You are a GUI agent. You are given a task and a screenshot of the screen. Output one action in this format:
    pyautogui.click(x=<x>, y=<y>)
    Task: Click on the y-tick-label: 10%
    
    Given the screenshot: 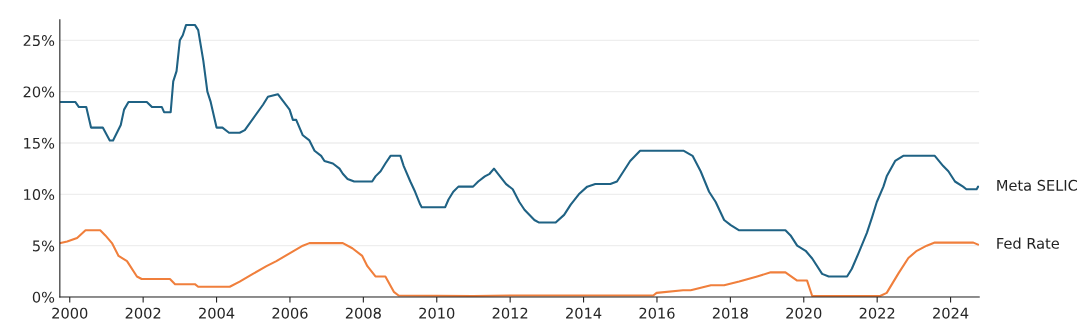 What is the action you would take?
    pyautogui.click(x=39, y=195)
    